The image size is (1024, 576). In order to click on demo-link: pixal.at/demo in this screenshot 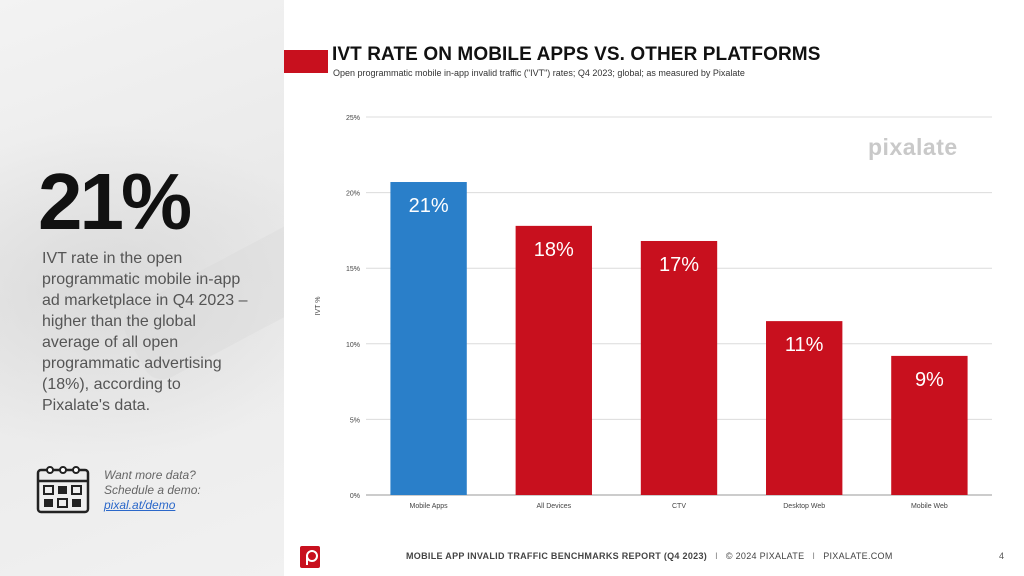, I will do `click(140, 505)`.